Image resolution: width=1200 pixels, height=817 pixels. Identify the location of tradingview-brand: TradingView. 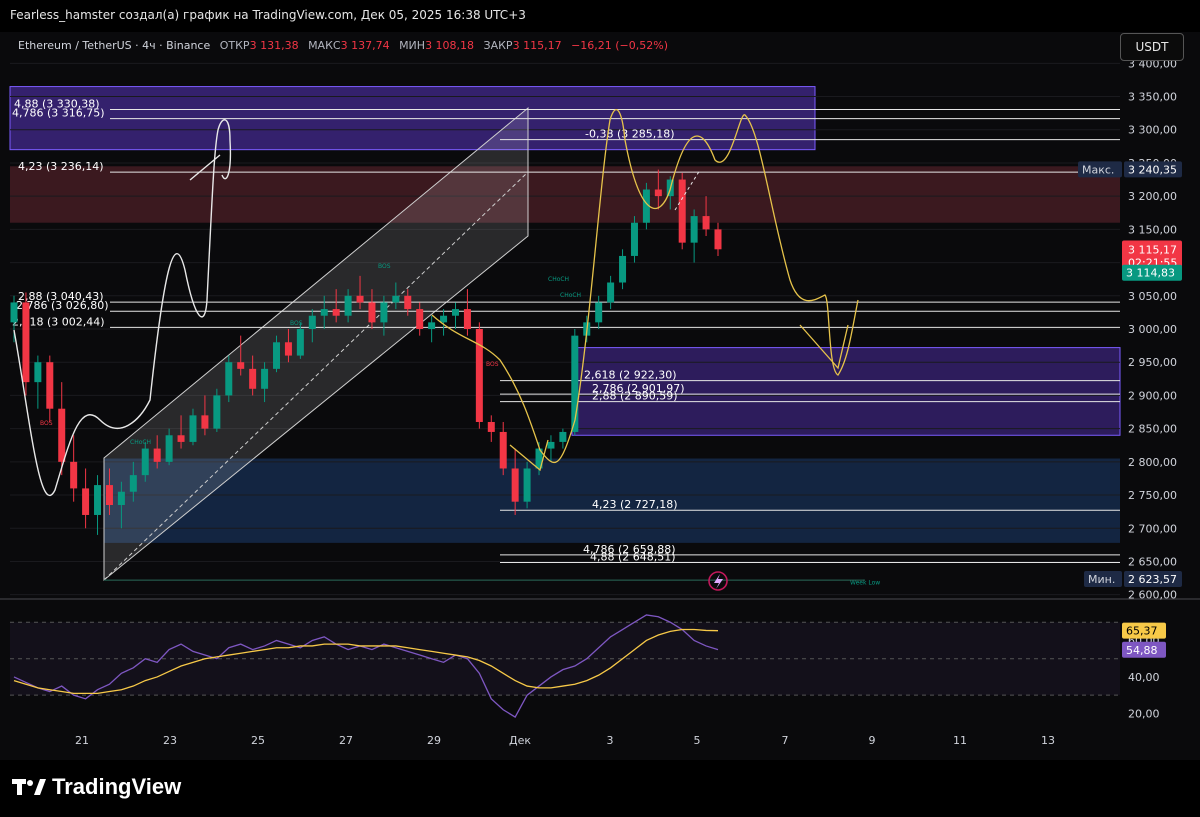
(117, 786).